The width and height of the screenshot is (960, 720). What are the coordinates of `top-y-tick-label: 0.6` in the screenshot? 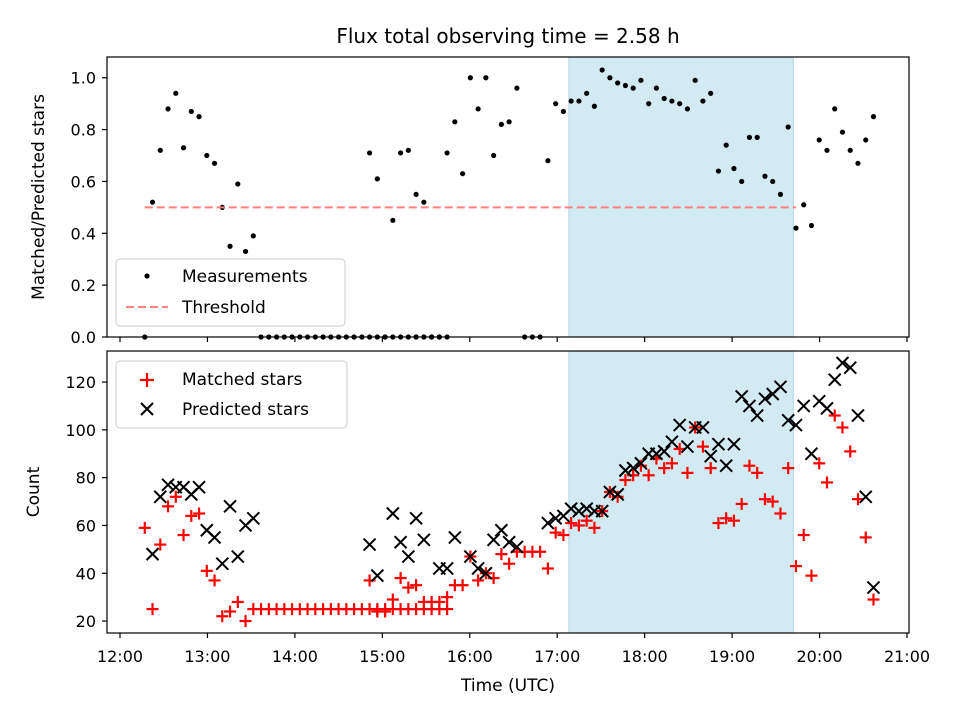 It's located at (83, 181).